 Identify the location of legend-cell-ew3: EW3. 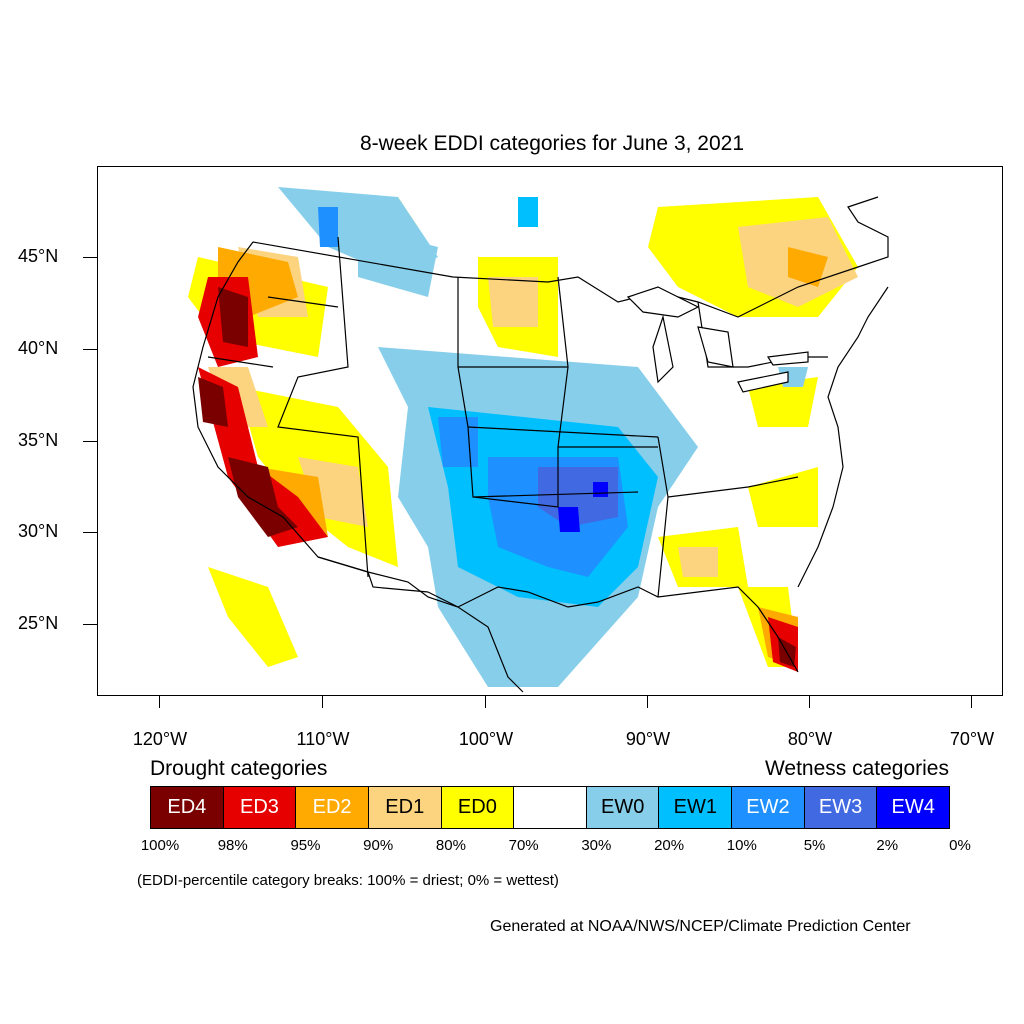
(841, 807).